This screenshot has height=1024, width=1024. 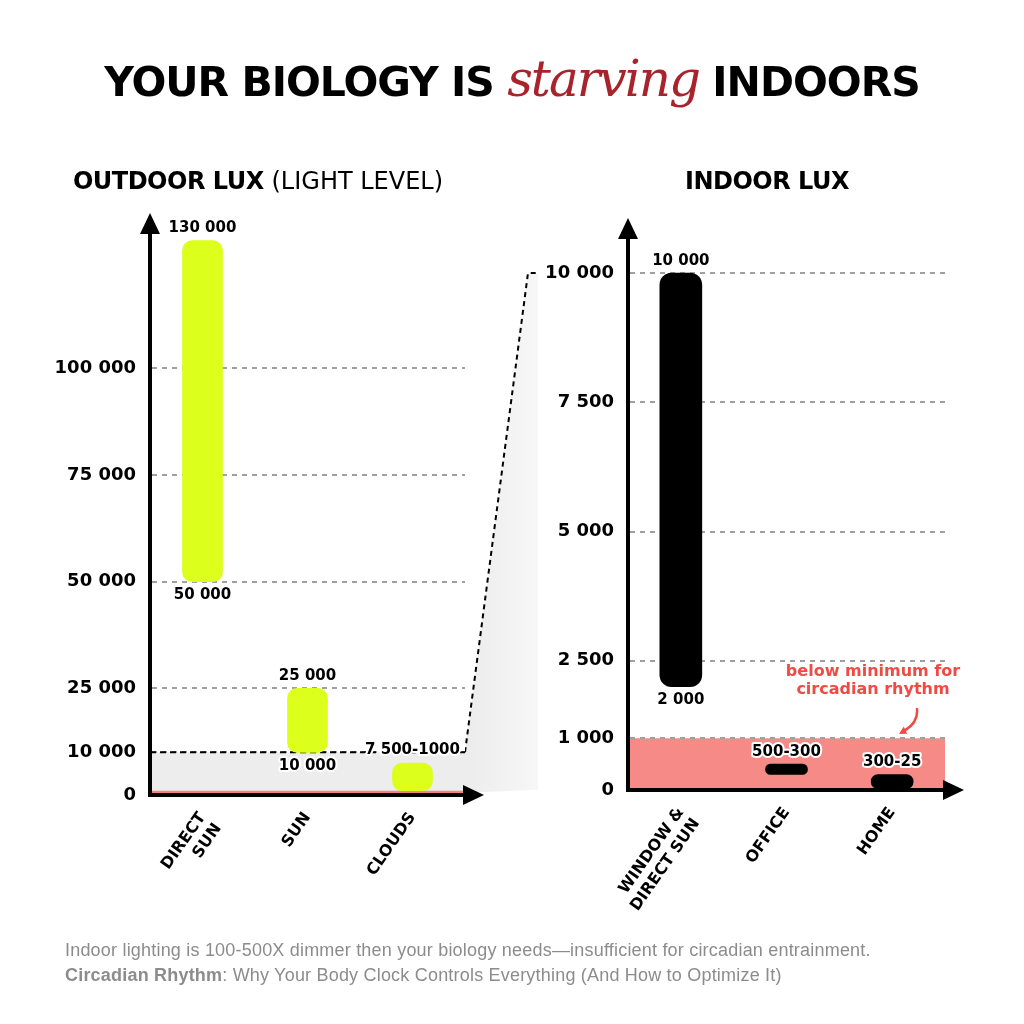 I want to click on text: Circadian Rhythm: Why Your Body Clock Controls Everything (And How to Optimize It), so click(x=423, y=975).